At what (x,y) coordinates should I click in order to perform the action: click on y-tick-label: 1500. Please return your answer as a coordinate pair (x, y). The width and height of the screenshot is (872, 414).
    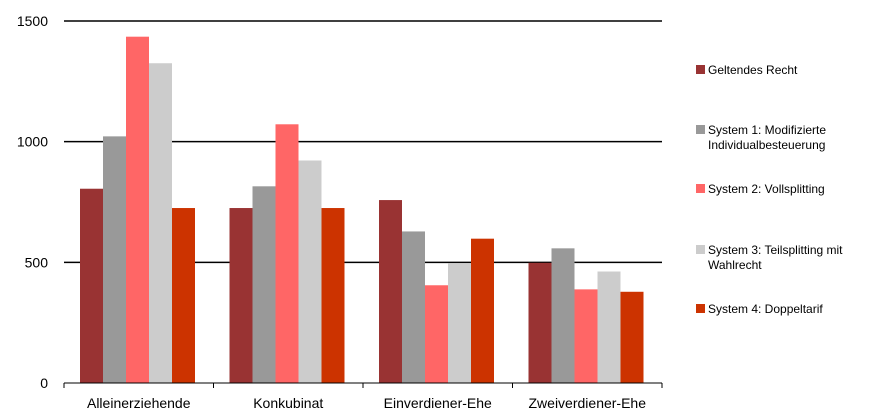
    Looking at the image, I should click on (32, 21).